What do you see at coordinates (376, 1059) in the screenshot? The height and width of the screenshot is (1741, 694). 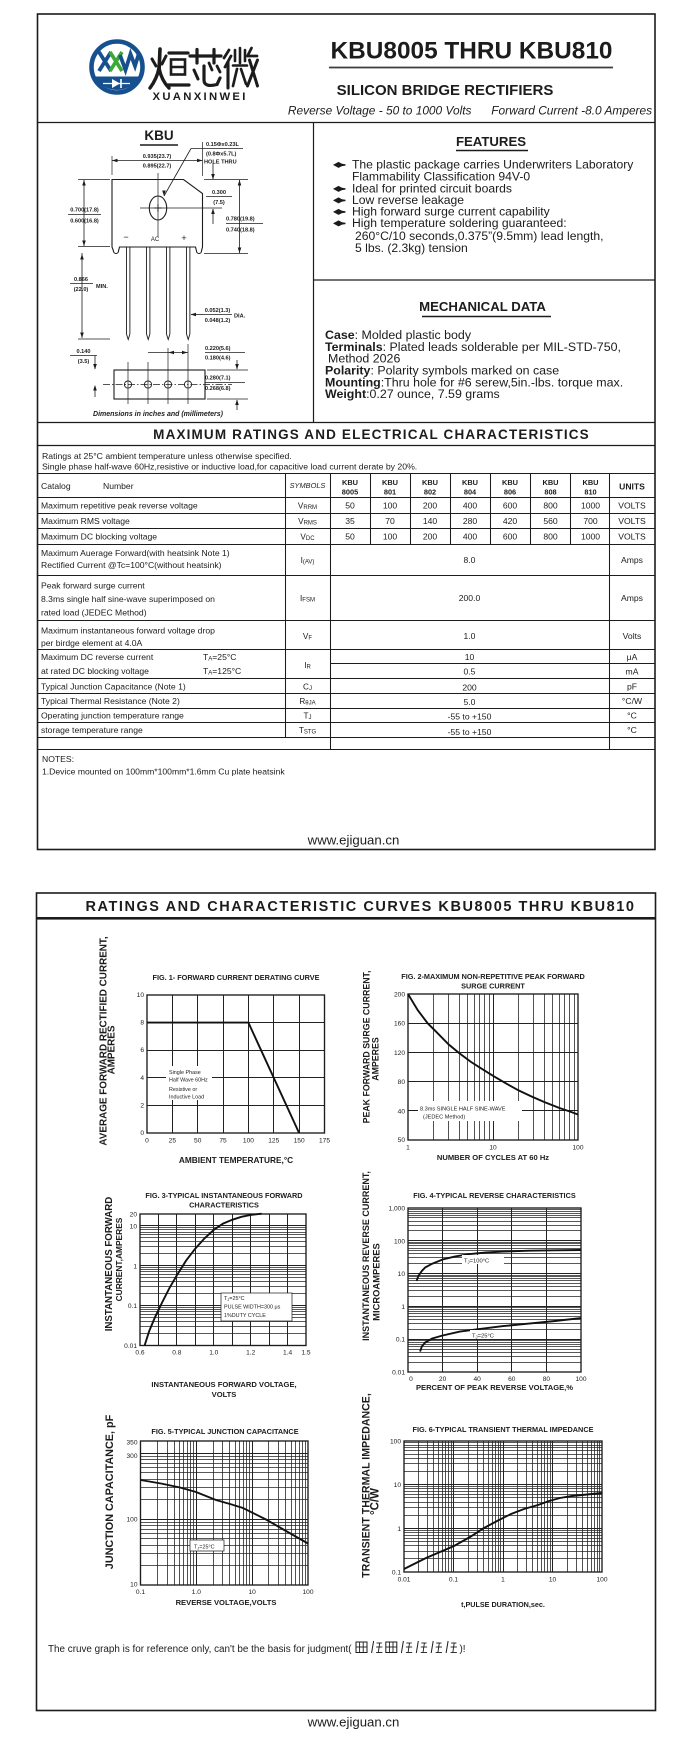 I see `svg-text: AMPERES` at bounding box center [376, 1059].